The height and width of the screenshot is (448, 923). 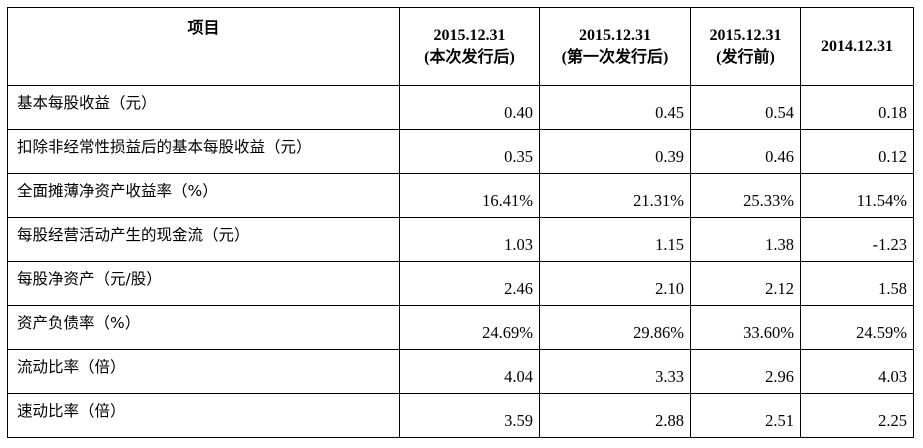 I want to click on cell-value: 25.33%, so click(x=745, y=195).